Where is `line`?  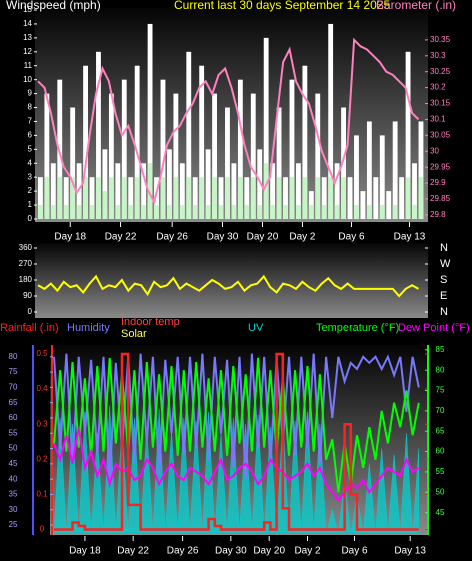
line is located at coordinates (228, 286).